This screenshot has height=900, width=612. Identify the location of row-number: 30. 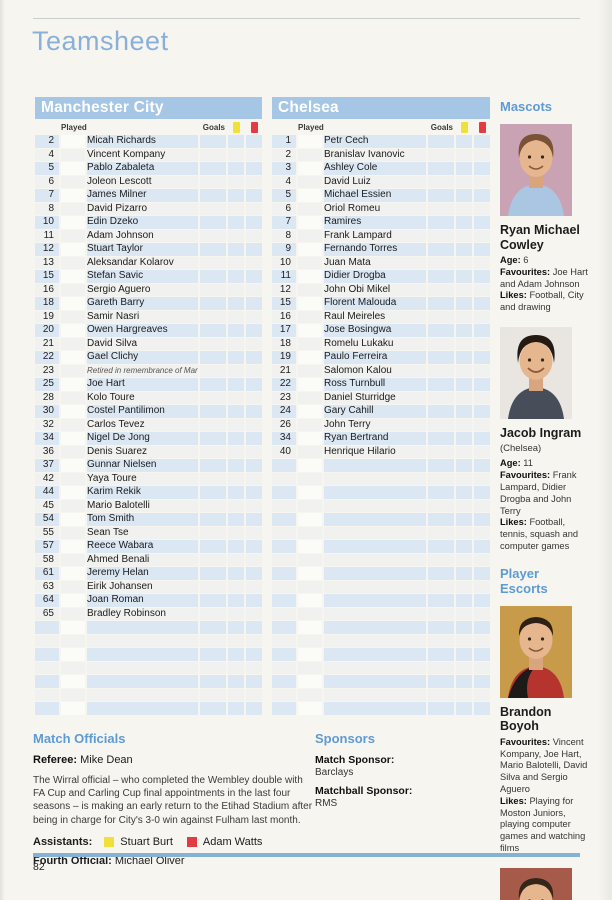
(47, 411).